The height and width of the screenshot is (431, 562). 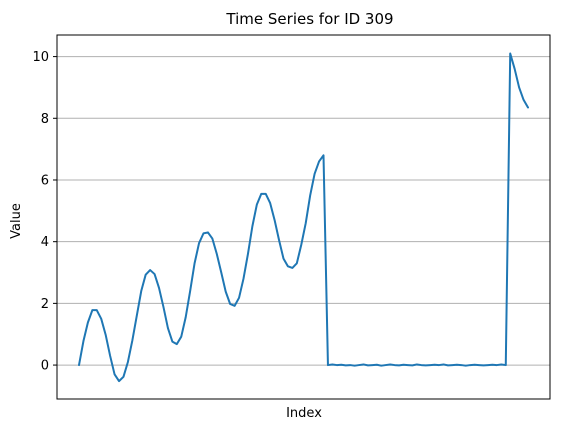 What do you see at coordinates (45, 366) in the screenshot?
I see `y-tick-label: 0` at bounding box center [45, 366].